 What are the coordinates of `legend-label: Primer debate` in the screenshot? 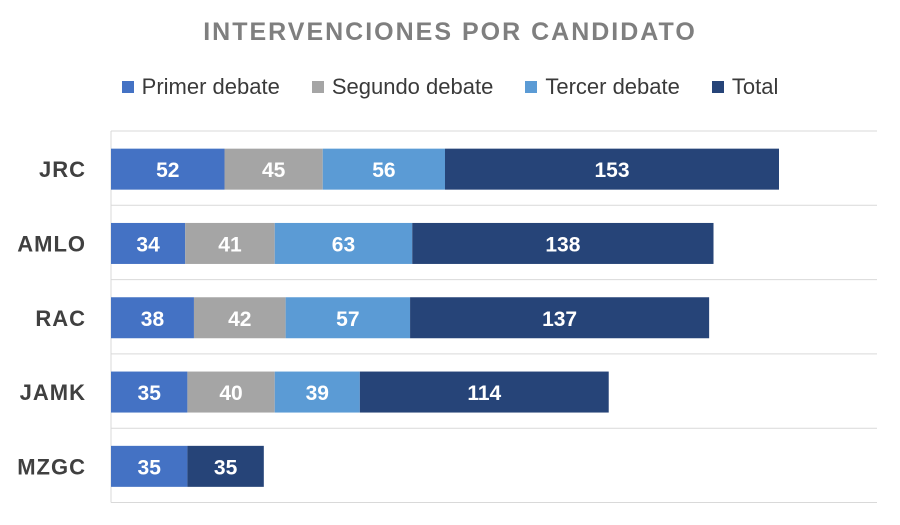 It's located at (210, 86).